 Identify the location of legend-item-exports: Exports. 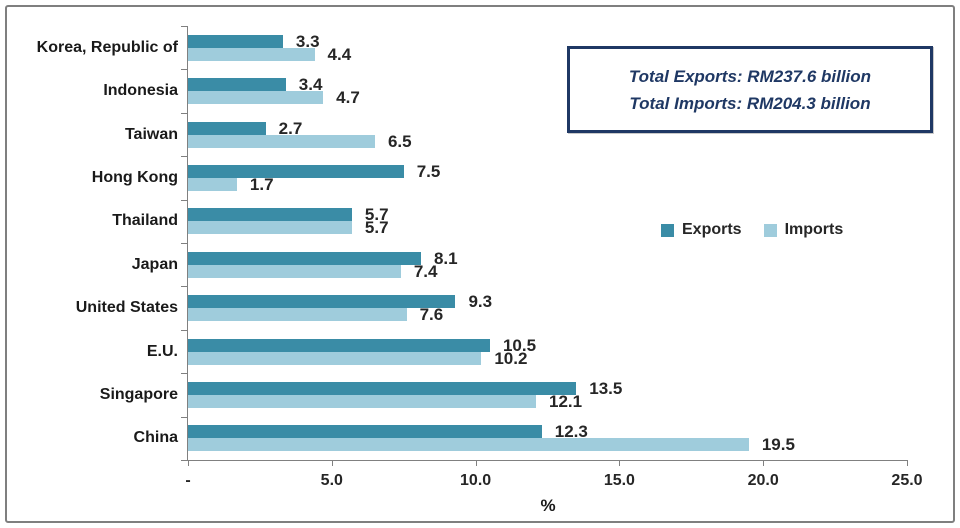
(701, 230).